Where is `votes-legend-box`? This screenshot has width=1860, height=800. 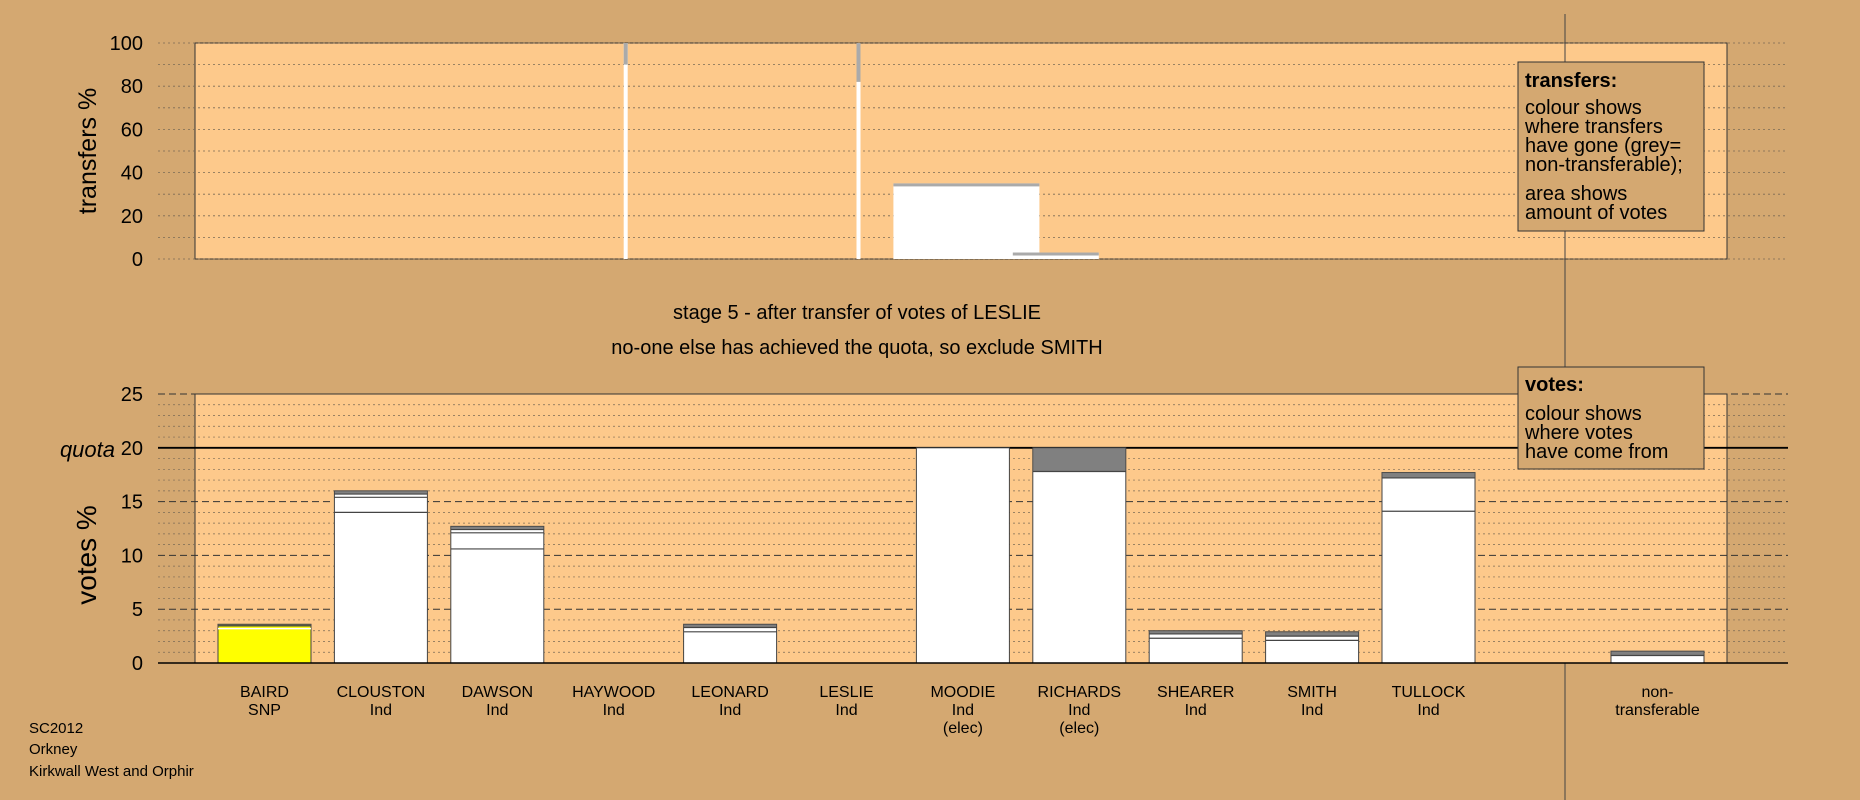 votes-legend-box is located at coordinates (1611, 418).